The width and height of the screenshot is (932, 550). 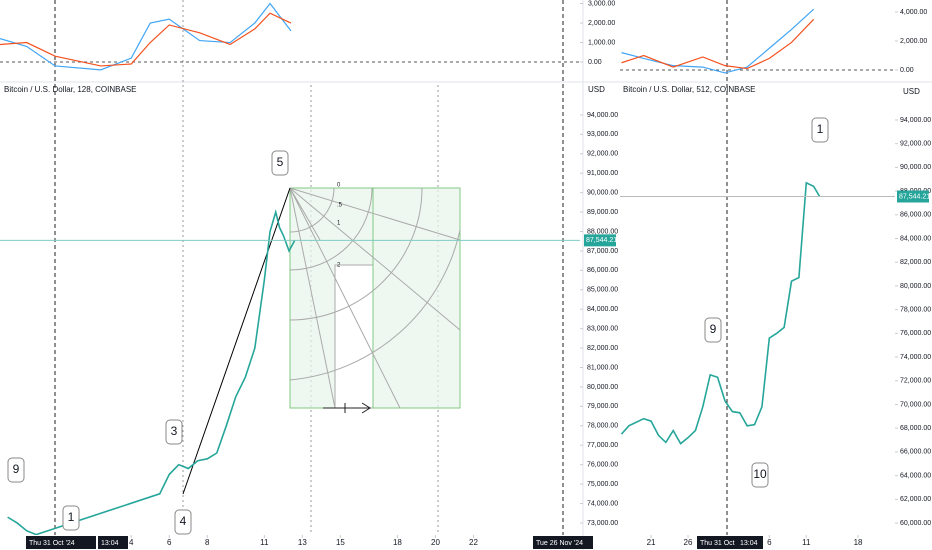 I want to click on y-tick-label: 3,000.00, so click(x=601, y=3).